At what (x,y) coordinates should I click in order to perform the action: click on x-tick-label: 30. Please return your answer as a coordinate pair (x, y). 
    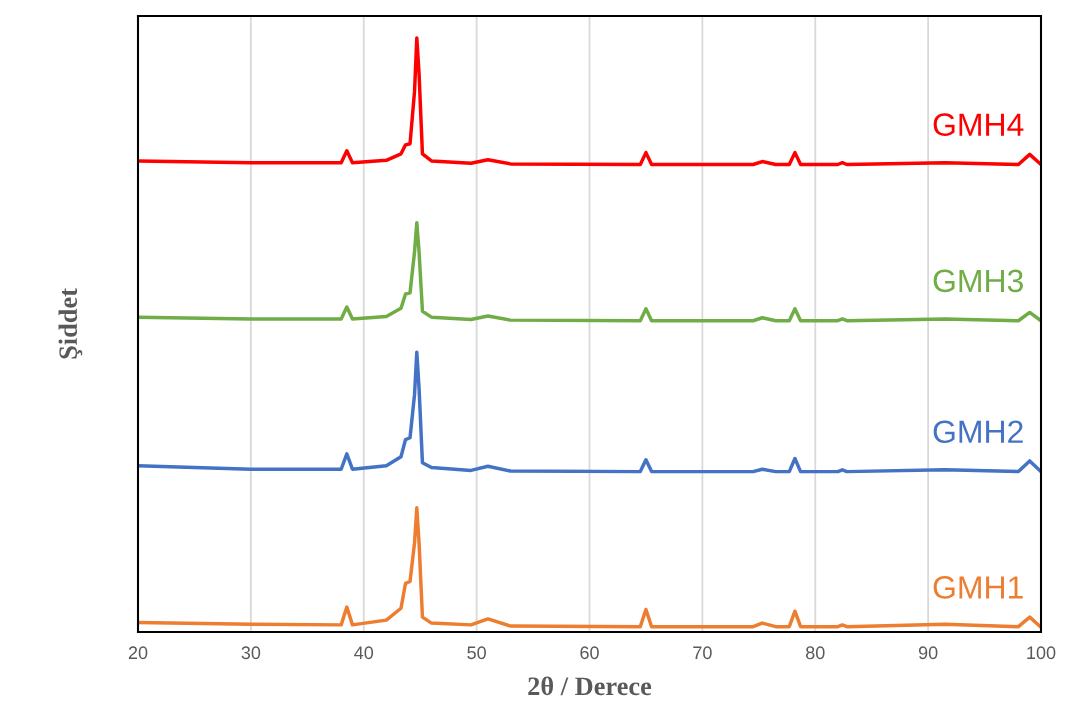
    Looking at the image, I should click on (251, 653).